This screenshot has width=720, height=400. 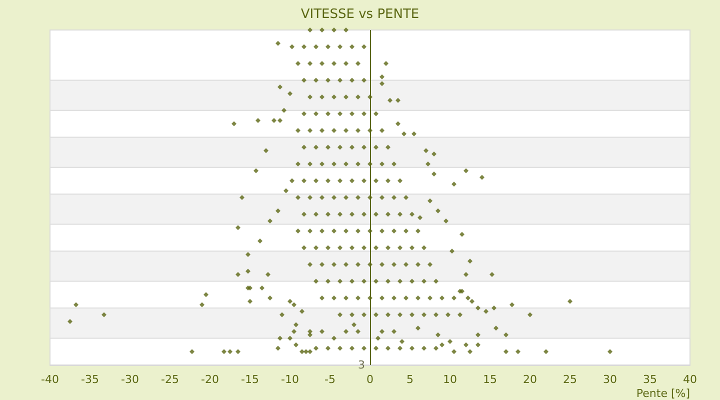 What do you see at coordinates (360, 14) in the screenshot?
I see `chart-title: VITESSE vs PENTE` at bounding box center [360, 14].